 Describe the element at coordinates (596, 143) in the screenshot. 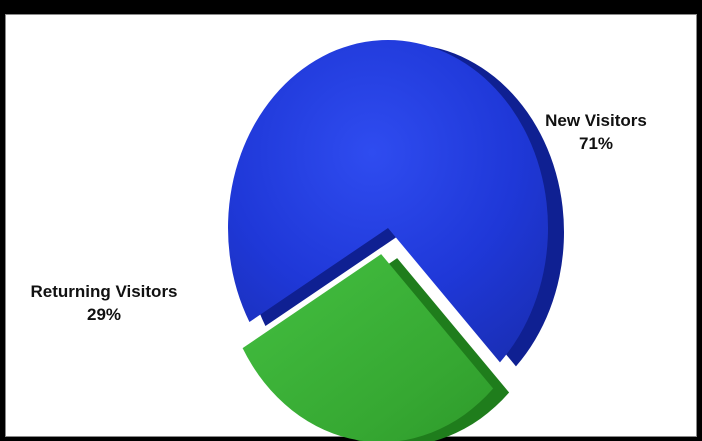

I see `new-visitors-value: 71%` at that location.